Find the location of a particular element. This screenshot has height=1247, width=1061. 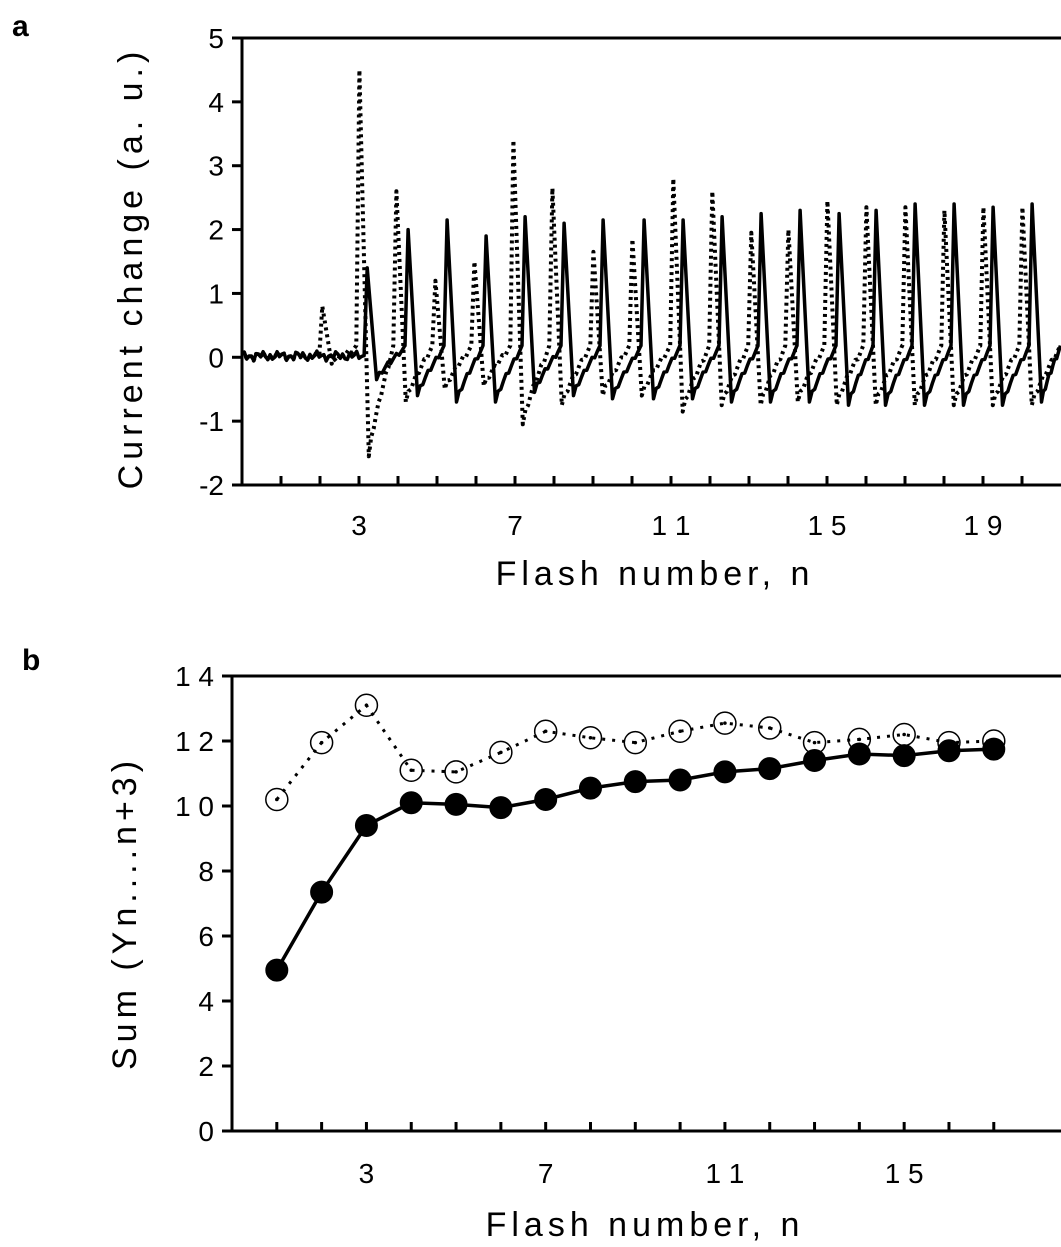

chart-a-y-tick-label: 5 is located at coordinates (216, 38).